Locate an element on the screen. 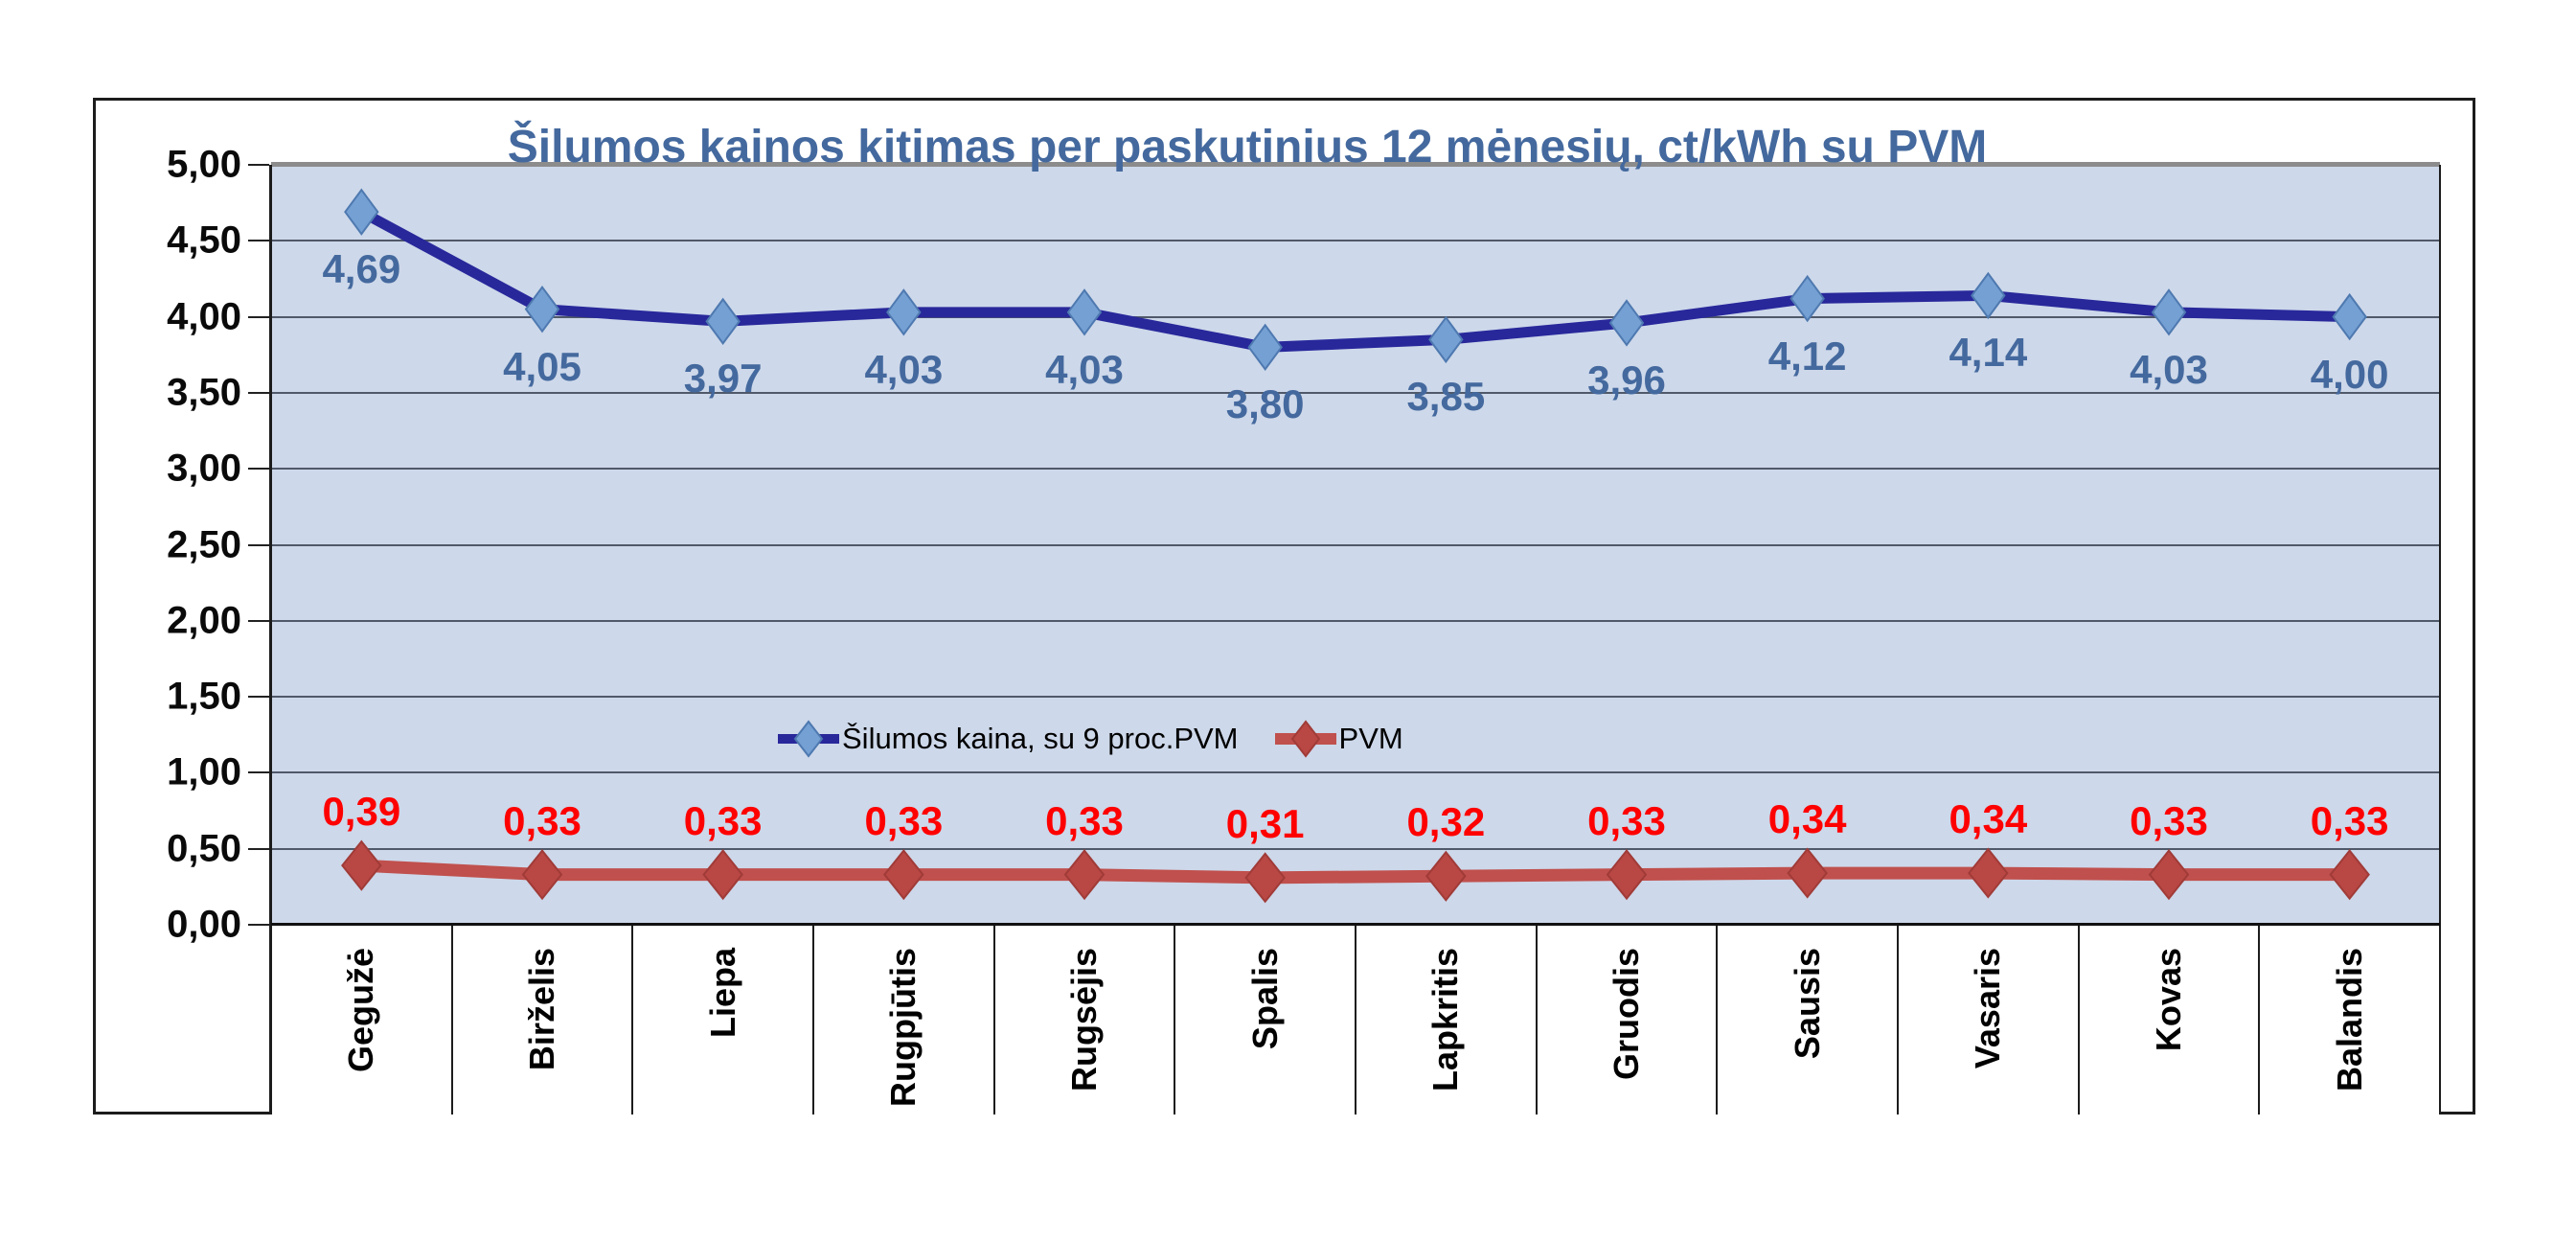 This screenshot has width=2576, height=1241. x-axis-label: Sausis is located at coordinates (1807, 1004).